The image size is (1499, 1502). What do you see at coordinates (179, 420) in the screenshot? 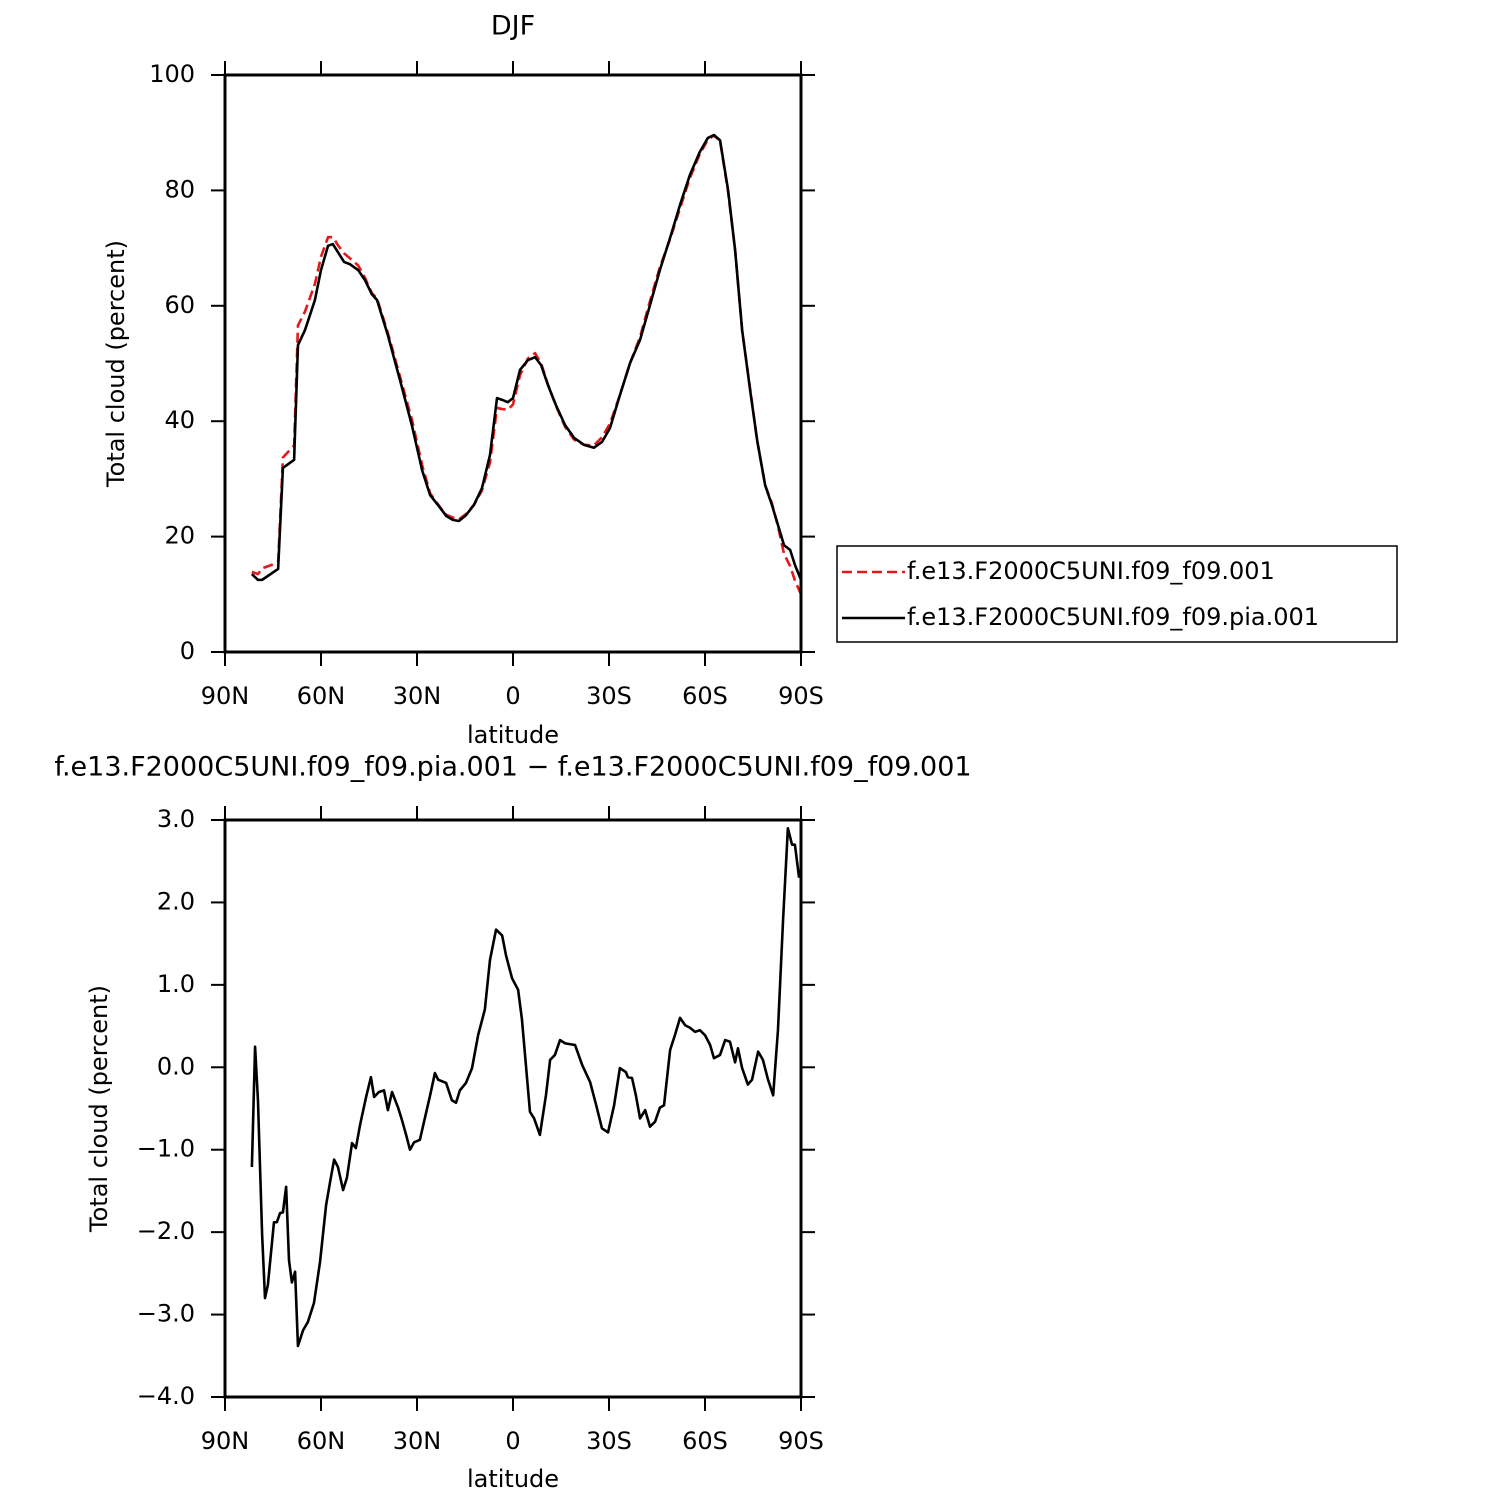
I see `y-tick-label: 40` at bounding box center [179, 420].